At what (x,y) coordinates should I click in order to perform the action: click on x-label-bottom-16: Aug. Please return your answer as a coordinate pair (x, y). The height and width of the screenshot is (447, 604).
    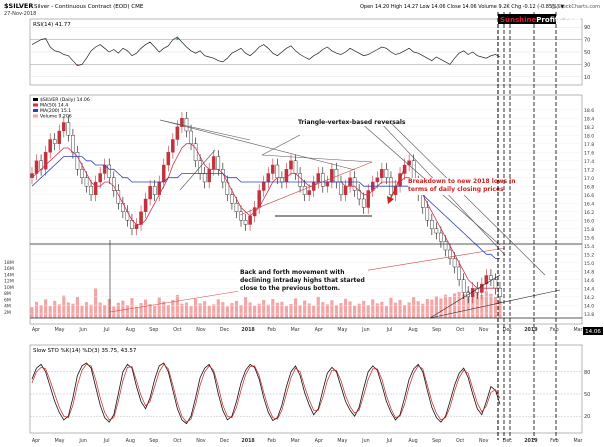
    Looking at the image, I should click on (412, 441).